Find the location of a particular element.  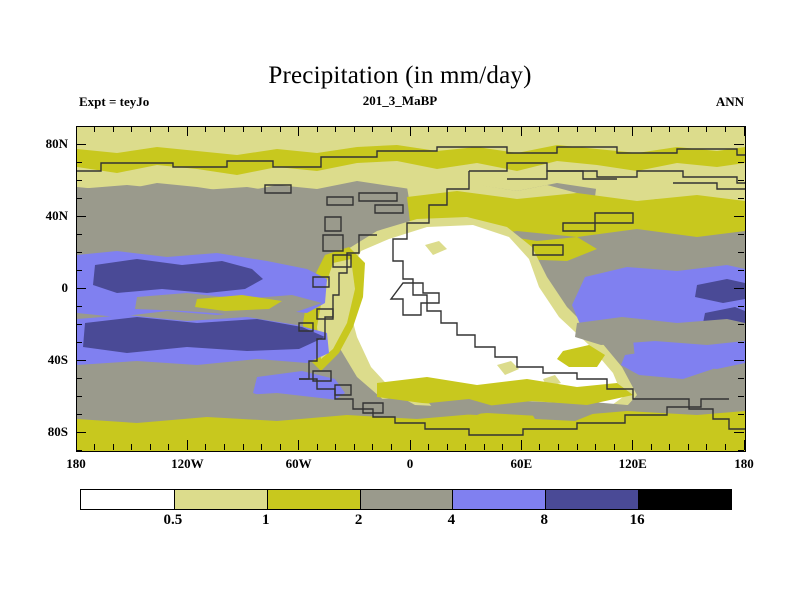

colorbar-tick-label: 0.5 is located at coordinates (173, 520).